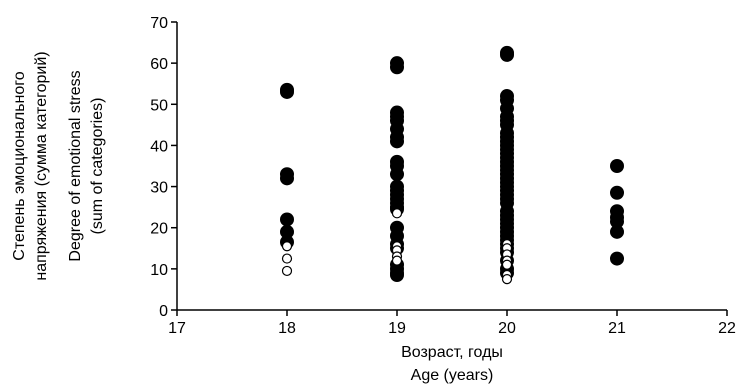 Image resolution: width=741 pixels, height=385 pixels. I want to click on y-tick-label: 50, so click(159, 105).